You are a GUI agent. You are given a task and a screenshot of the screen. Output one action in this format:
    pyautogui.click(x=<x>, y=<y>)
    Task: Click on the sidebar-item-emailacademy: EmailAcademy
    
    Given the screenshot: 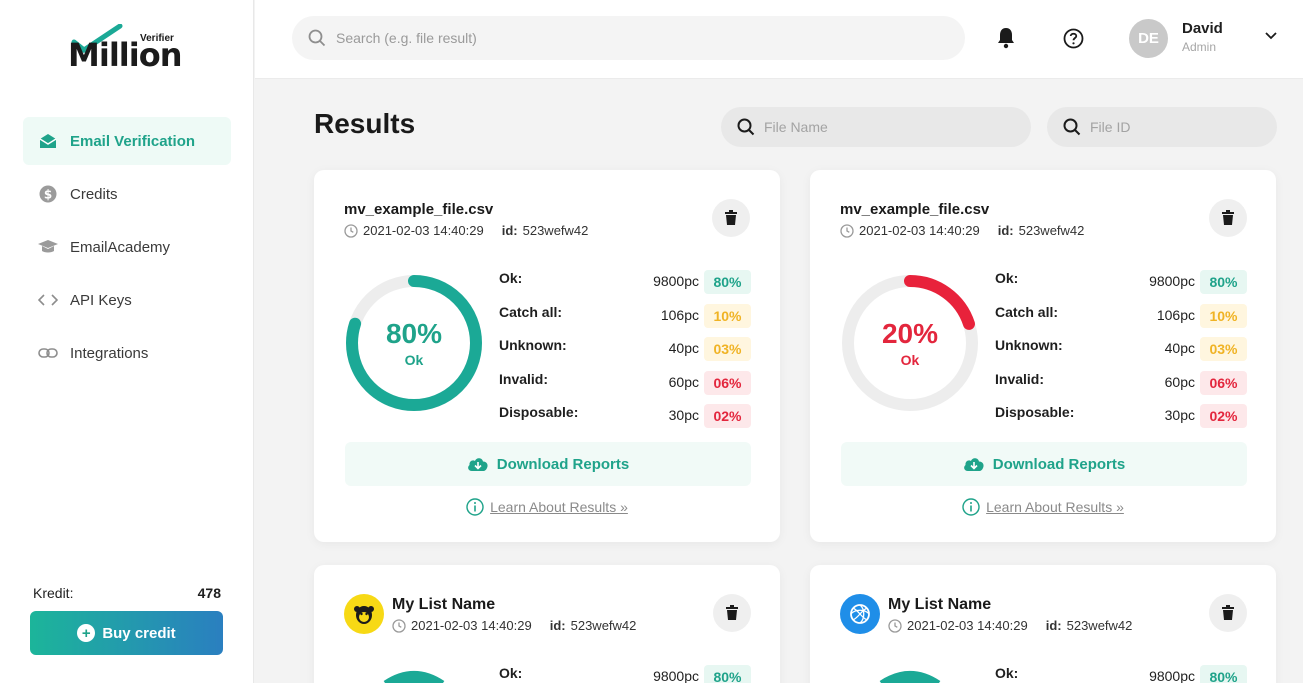 What is the action you would take?
    pyautogui.click(x=127, y=247)
    